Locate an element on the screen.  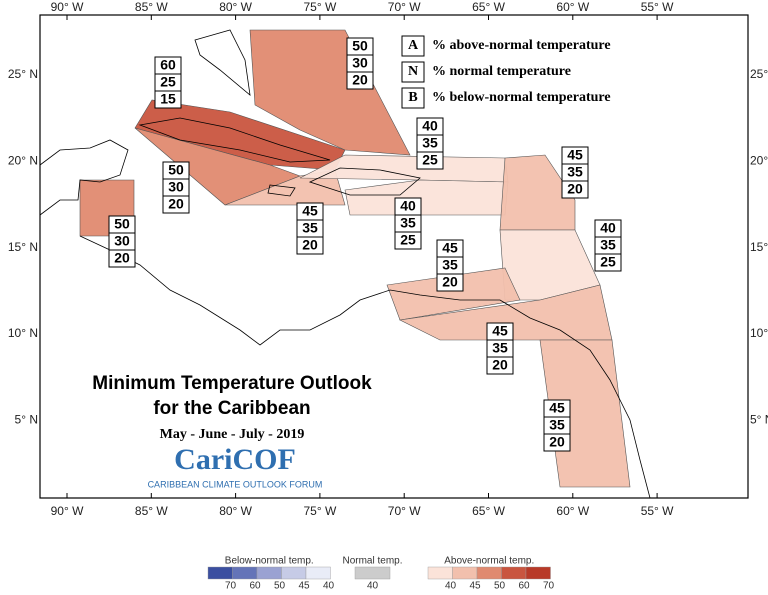
key-letter: N is located at coordinates (413, 71).